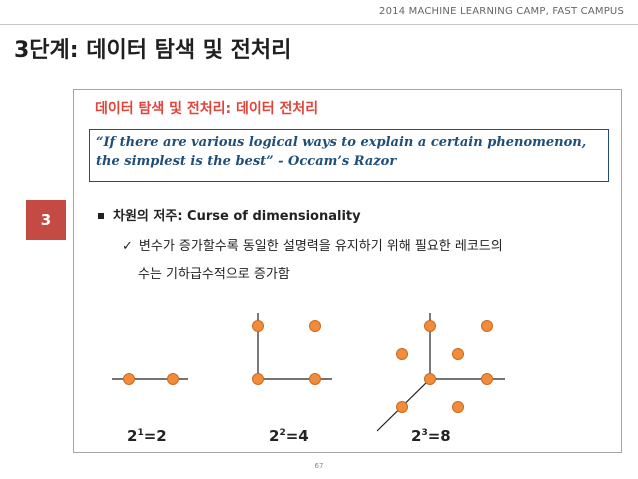 The height and width of the screenshot is (479, 638). I want to click on section-heading: 데이터 탐색 및 전처리: 데이터 전처리, so click(207, 109).